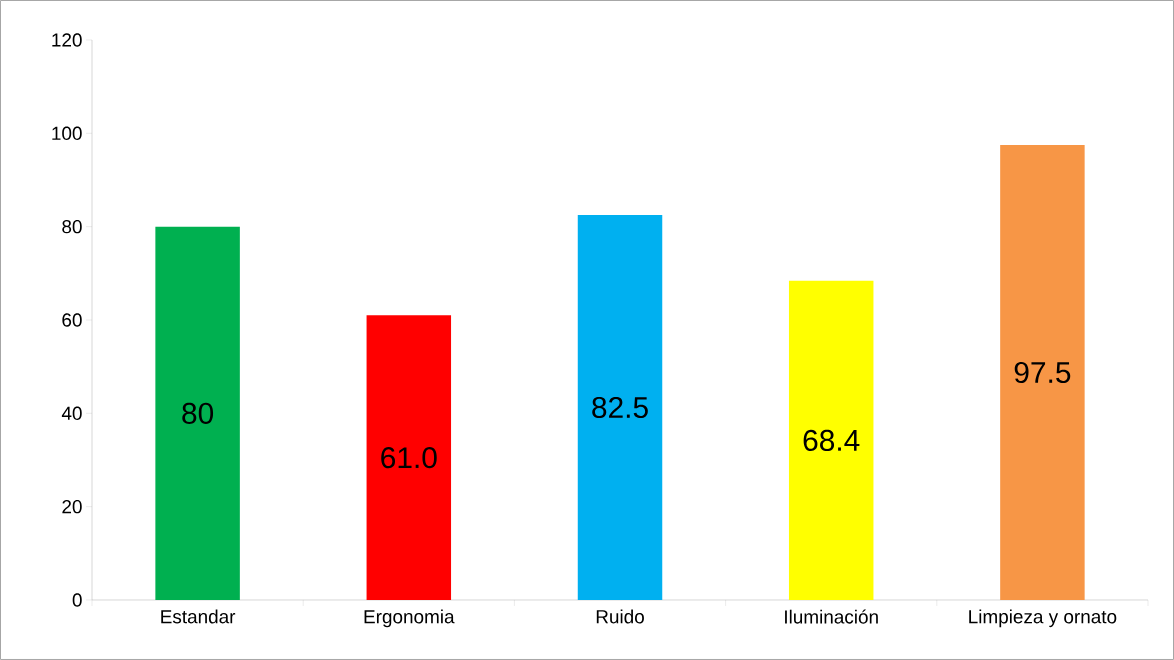  I want to click on y-tick-label: 20, so click(72, 506).